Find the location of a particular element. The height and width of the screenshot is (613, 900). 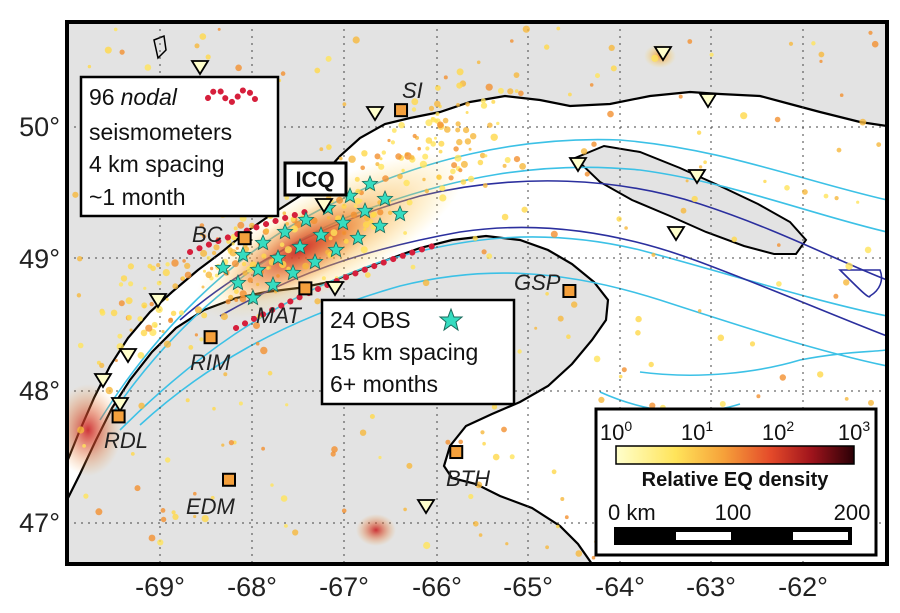

station-label-si: SI is located at coordinates (412, 90).